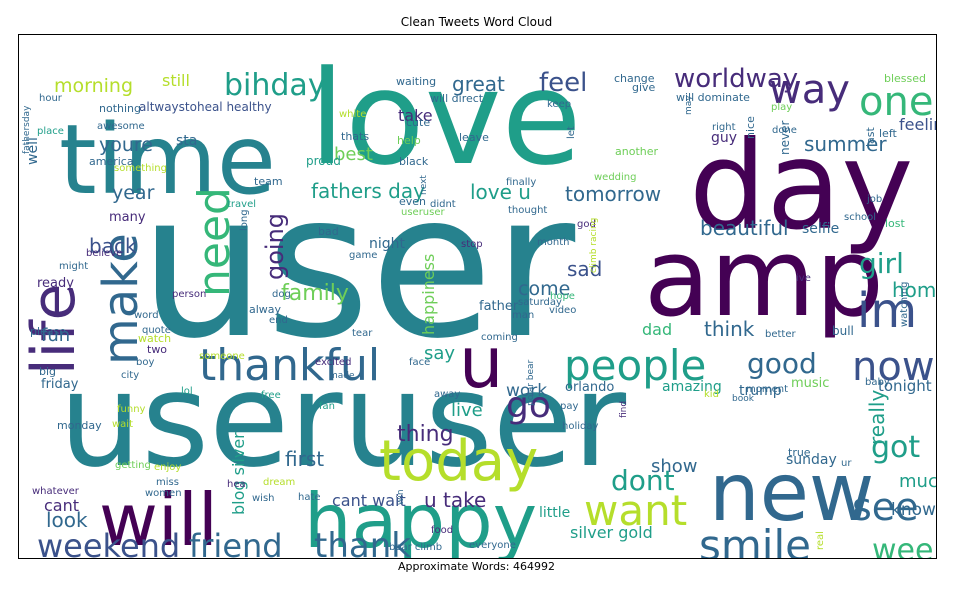 Image resolution: width=953 pixels, height=590 pixels. Describe the element at coordinates (905, 386) in the screenshot. I see `cloud-word-tonight: tonight` at that location.